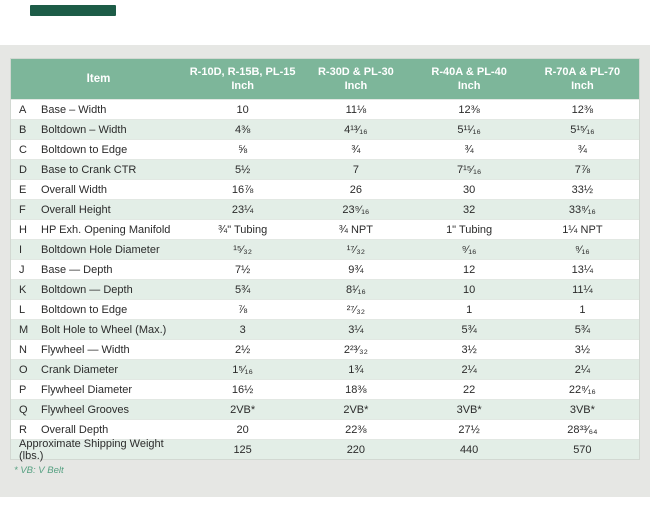  I want to click on row-value: 11¼, so click(582, 289).